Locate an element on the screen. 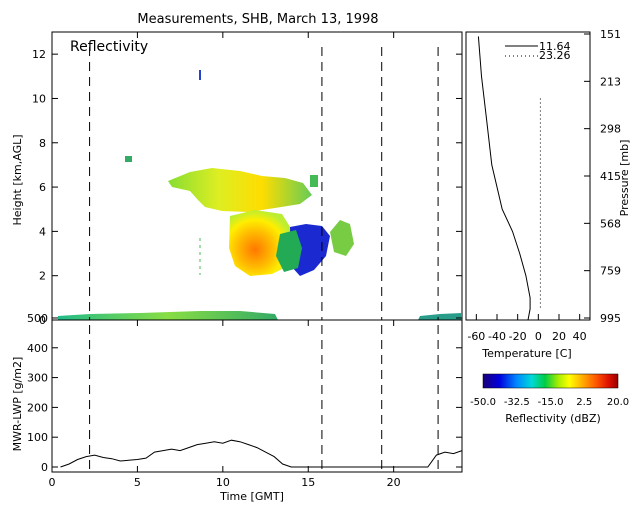  lwp-tick-label: 500 is located at coordinates (37, 318).